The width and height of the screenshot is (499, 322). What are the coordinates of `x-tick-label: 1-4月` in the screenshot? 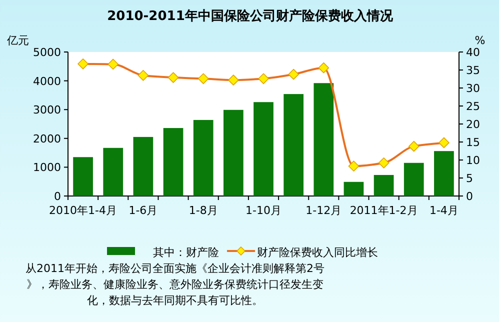 It's located at (443, 210).